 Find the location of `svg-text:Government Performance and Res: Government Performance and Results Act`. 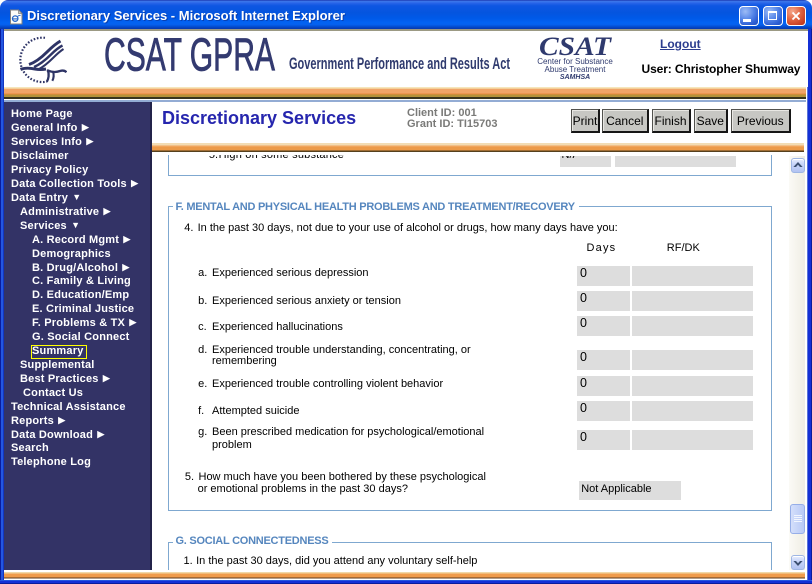

svg-text:Government Performance and Res: Government Performance and Results Act is located at coordinates (399, 63).